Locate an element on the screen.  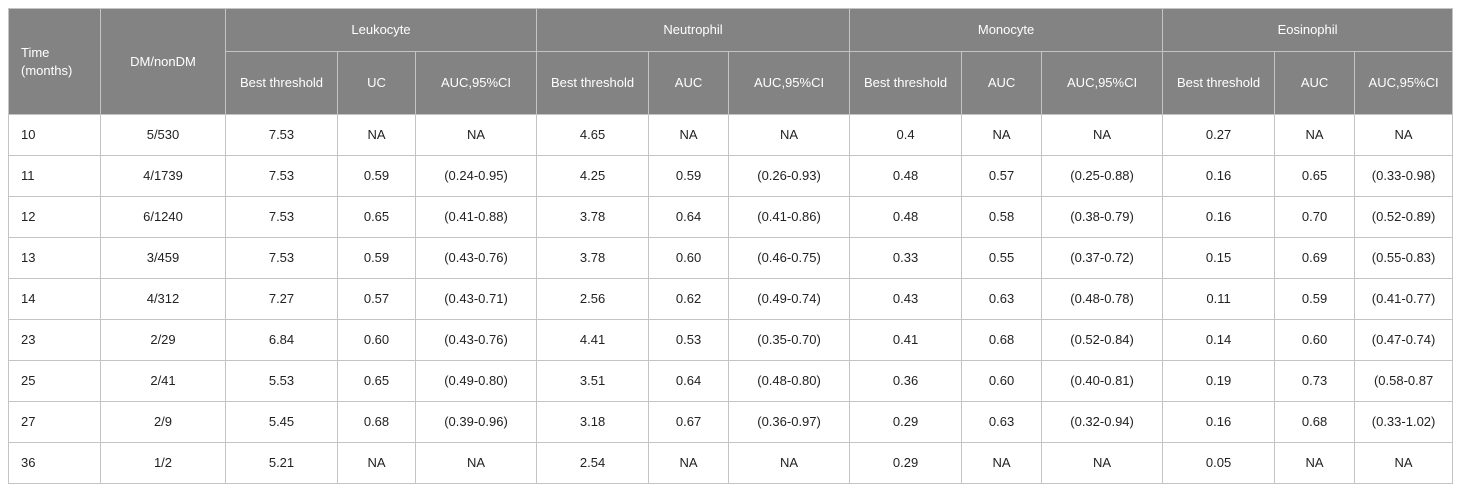
threshold-cell: 6.84 is located at coordinates (281, 340).